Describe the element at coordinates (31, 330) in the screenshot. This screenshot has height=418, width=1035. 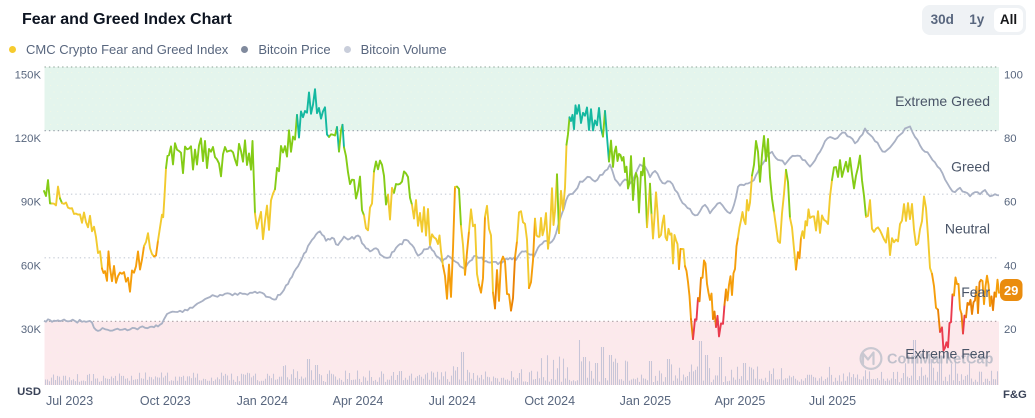
I see `svg-text: 30K` at that location.